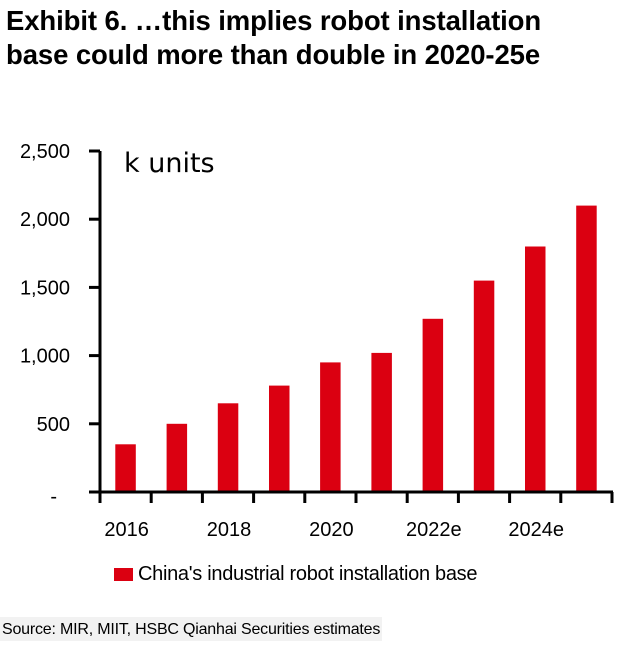 Image resolution: width=623 pixels, height=647 pixels. Describe the element at coordinates (45, 357) in the screenshot. I see `y-tick-label: 1,000` at that location.